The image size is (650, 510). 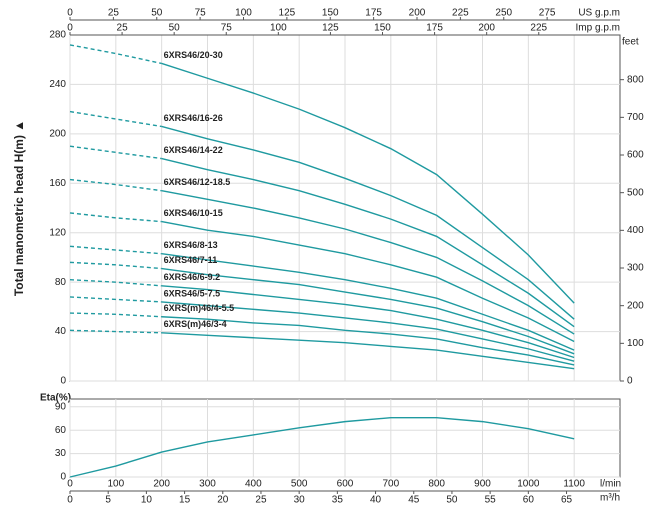 I want to click on series-label: 6XRS(m)46/4-5.5, so click(x=199, y=308).